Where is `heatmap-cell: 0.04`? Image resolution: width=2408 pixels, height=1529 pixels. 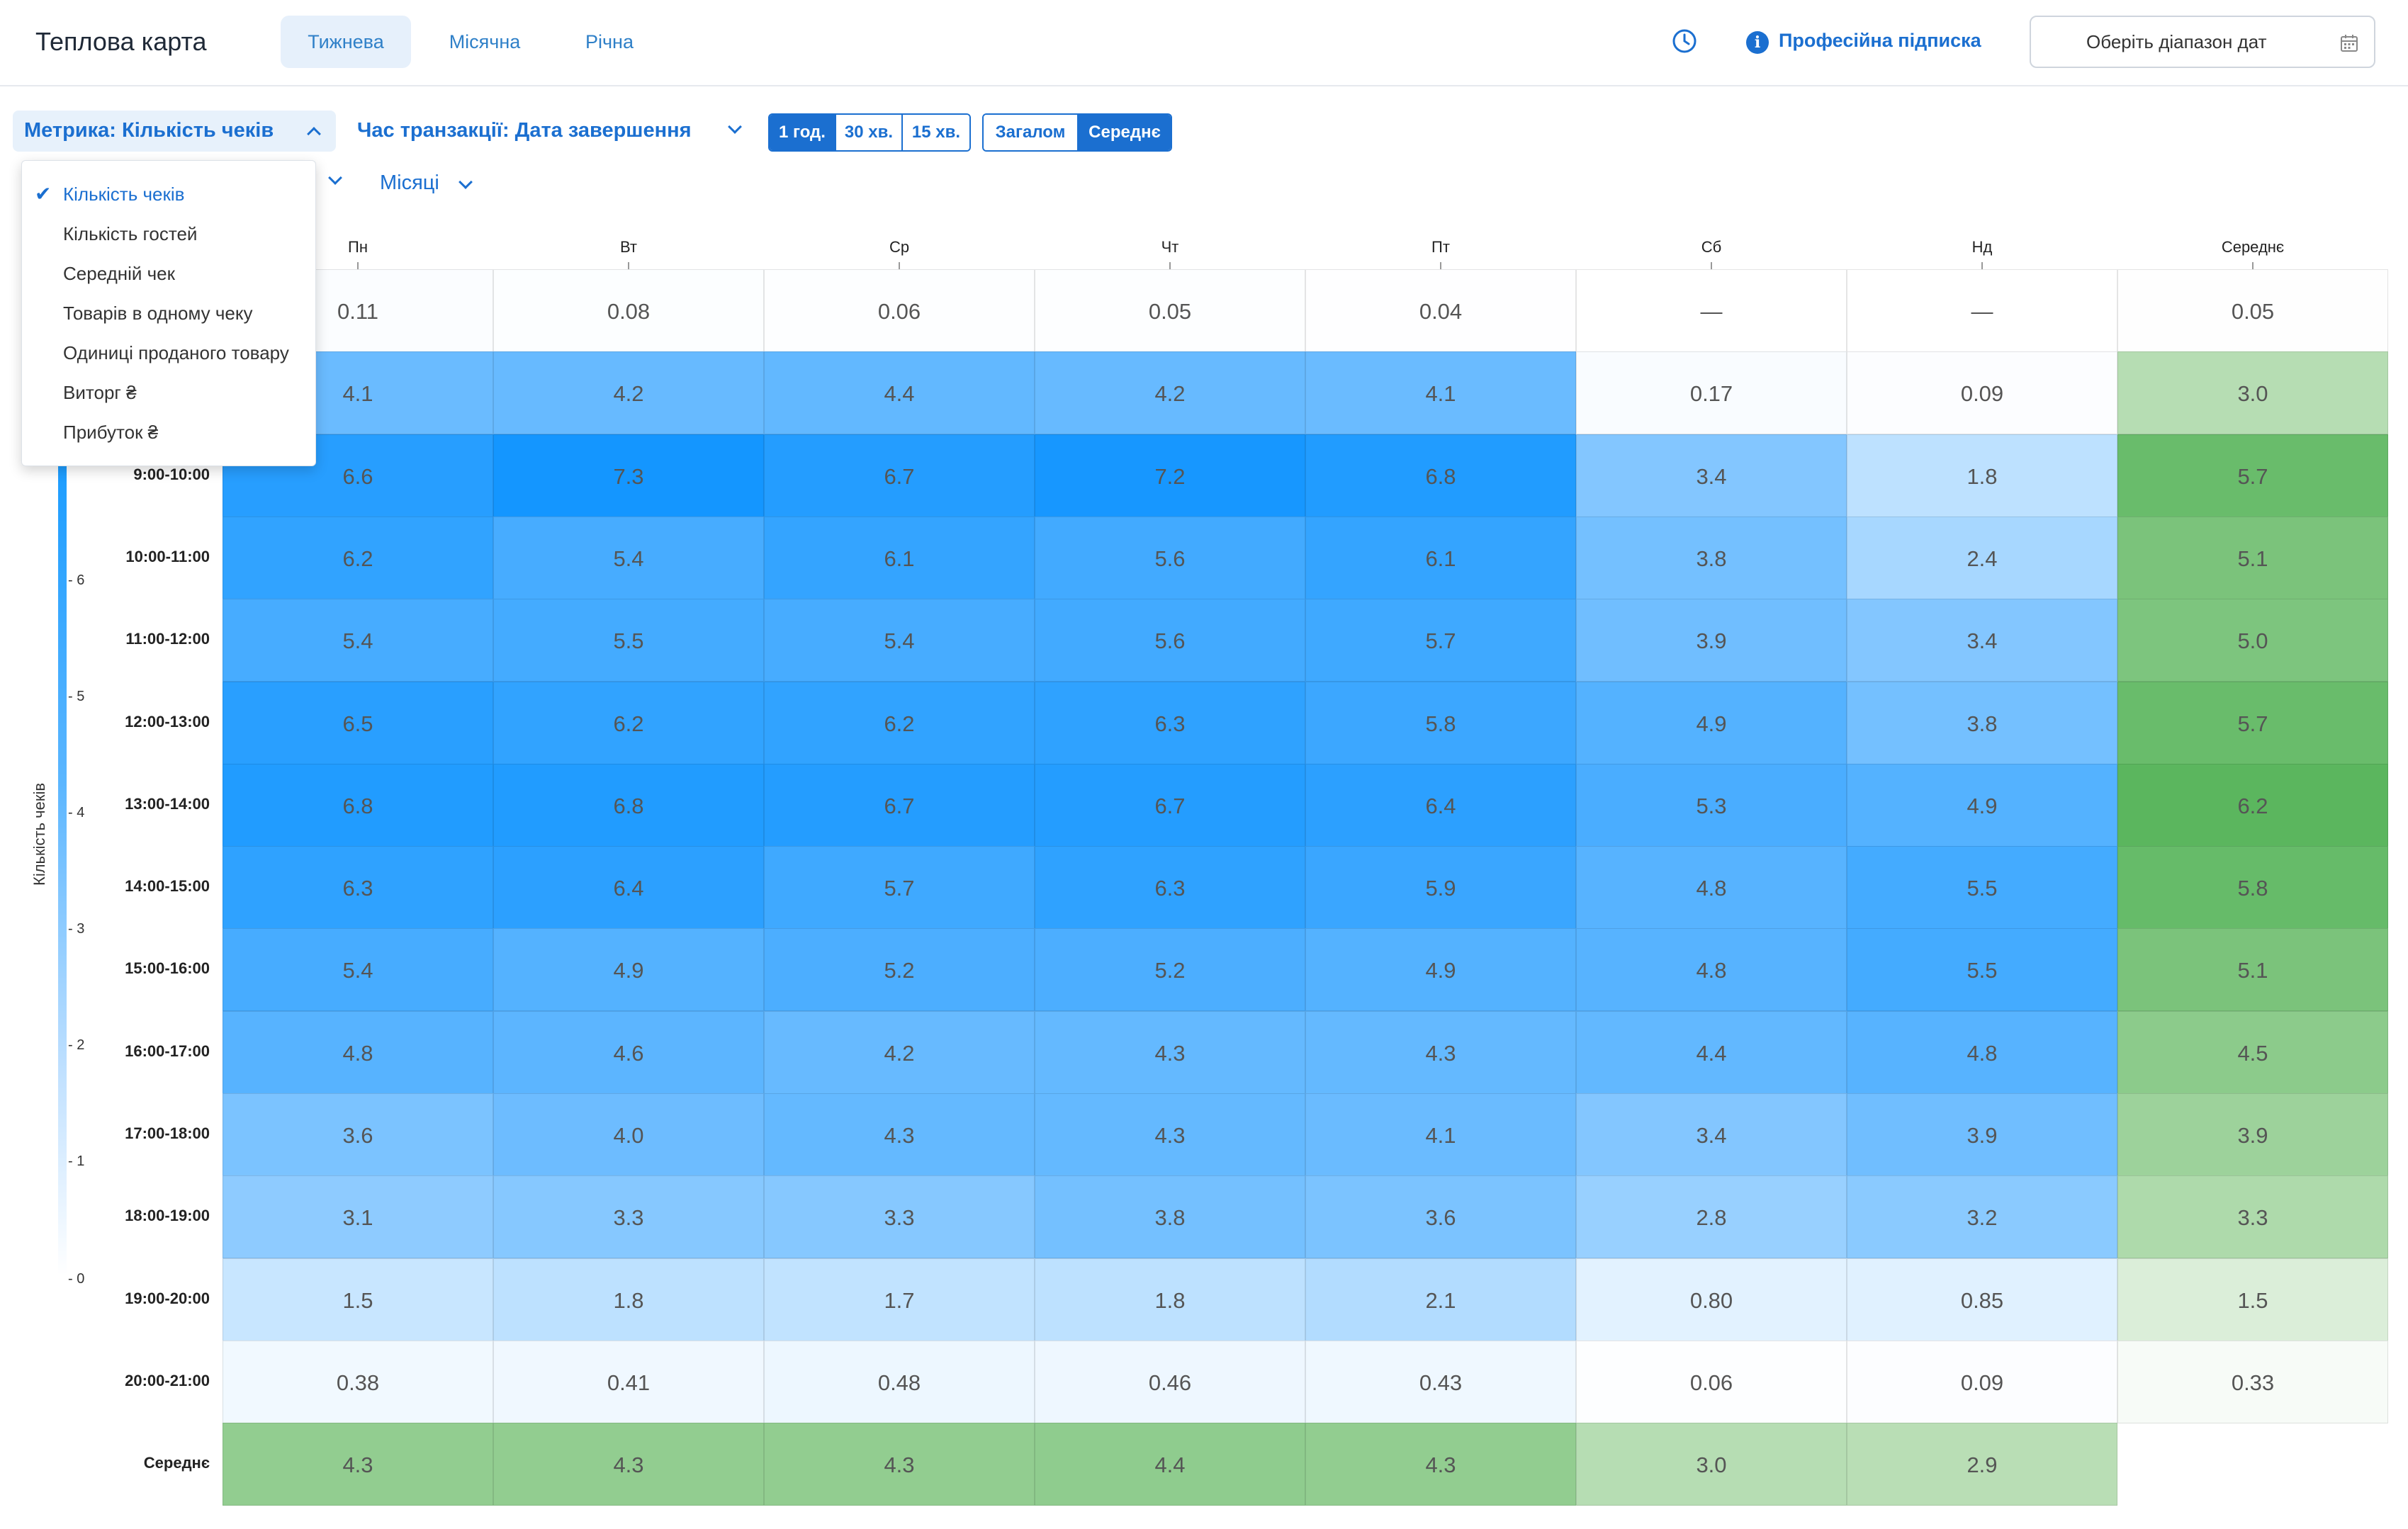 heatmap-cell: 0.04 is located at coordinates (1440, 310).